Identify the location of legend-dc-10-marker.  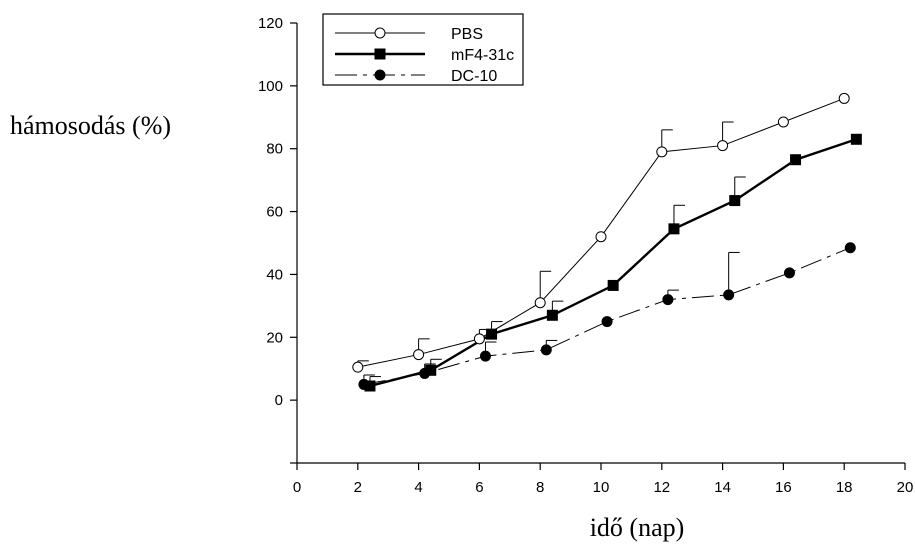
(380, 75).